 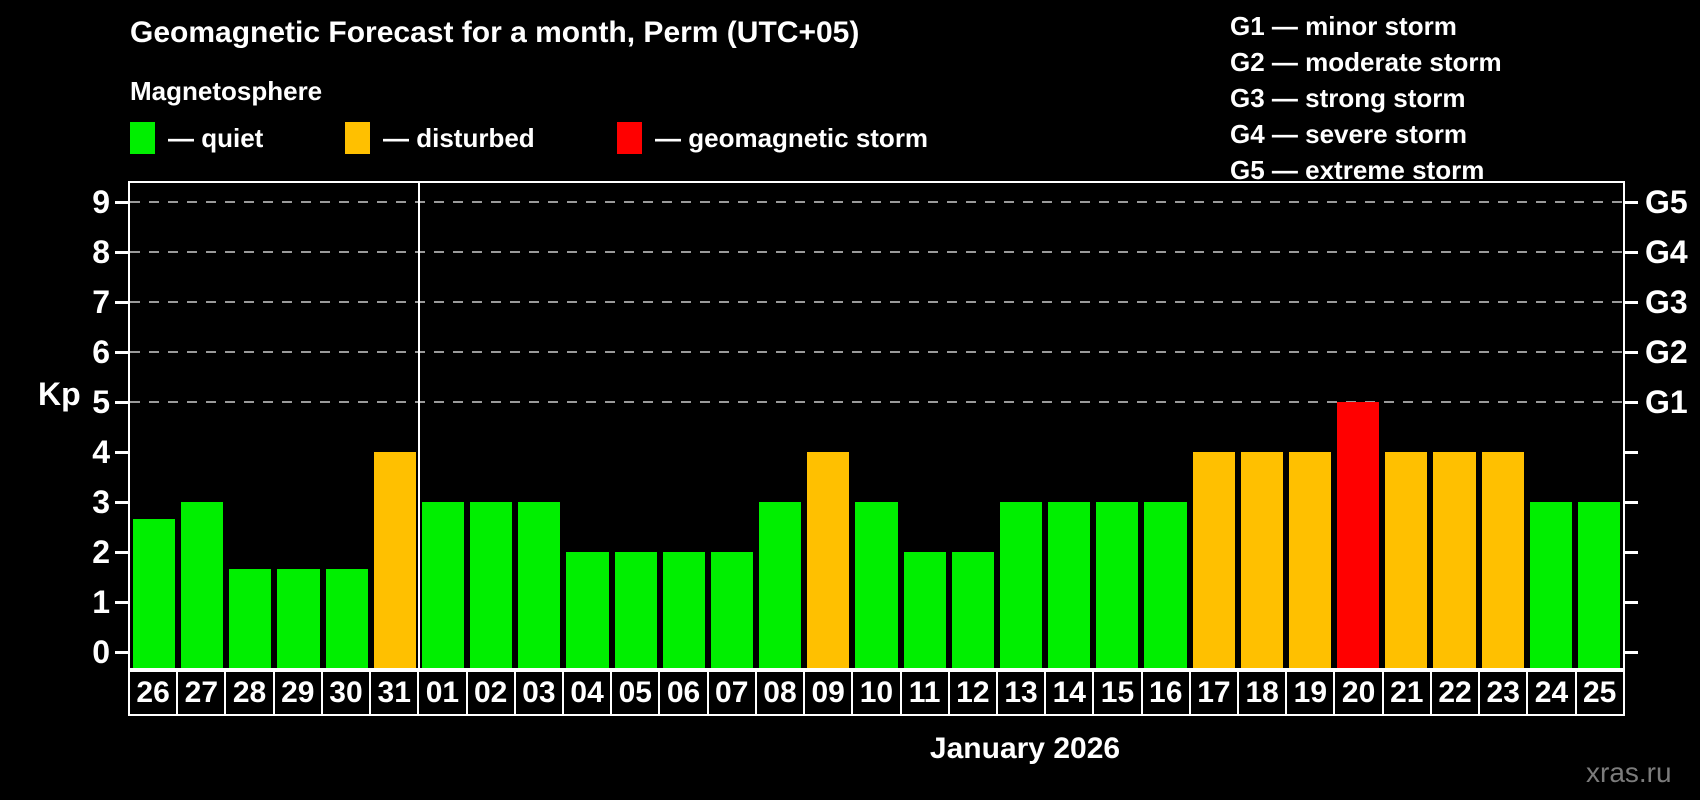 I want to click on day-cell-11: 11, so click(x=923, y=693).